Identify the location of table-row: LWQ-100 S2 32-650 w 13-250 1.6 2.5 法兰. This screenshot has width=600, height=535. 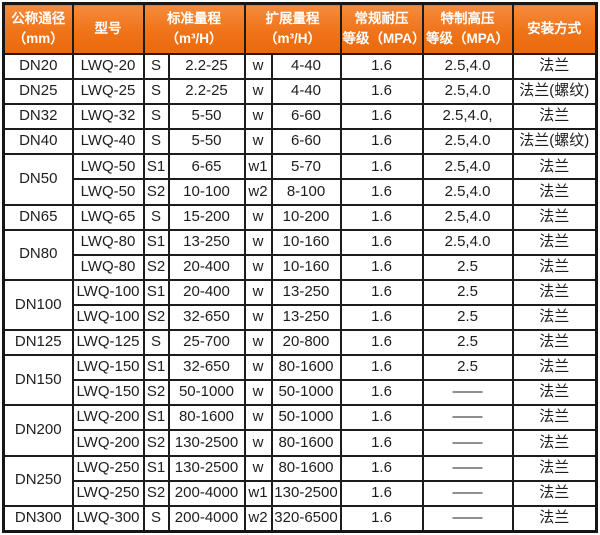
(301, 317).